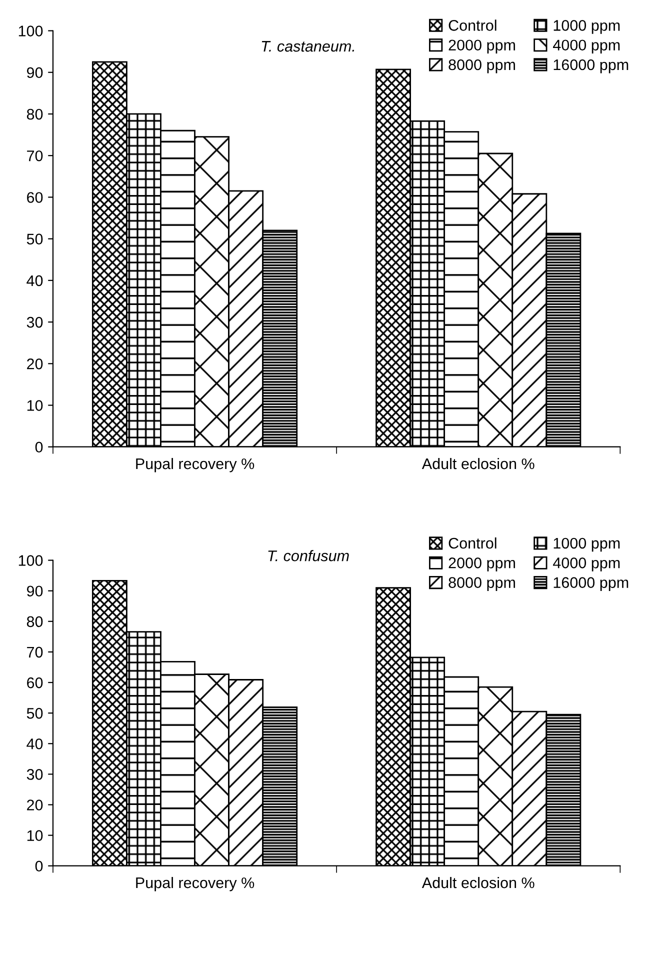 The height and width of the screenshot is (961, 646). I want to click on text: T. castaneum., so click(308, 46).